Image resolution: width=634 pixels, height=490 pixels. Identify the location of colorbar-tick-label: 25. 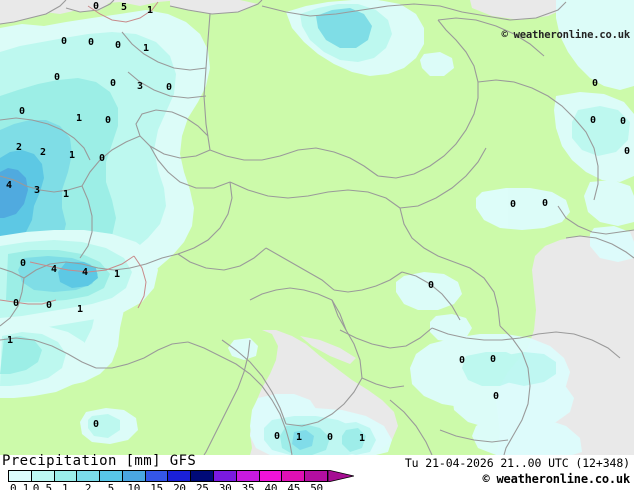
(202, 486).